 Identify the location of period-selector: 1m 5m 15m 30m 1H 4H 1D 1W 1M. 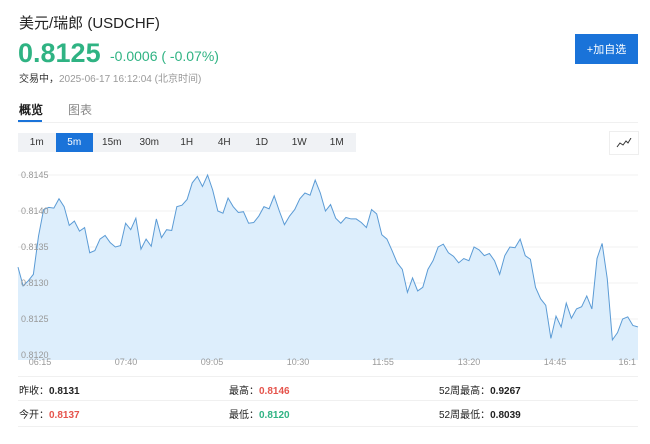
(187, 142).